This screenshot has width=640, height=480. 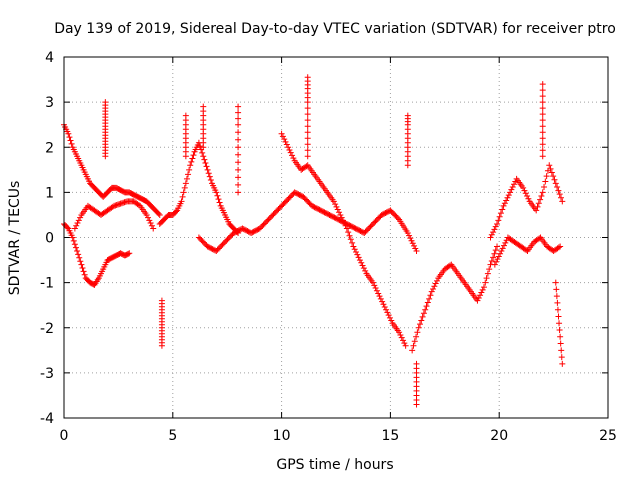 I want to click on y-tick-label: -2, so click(x=47, y=329).